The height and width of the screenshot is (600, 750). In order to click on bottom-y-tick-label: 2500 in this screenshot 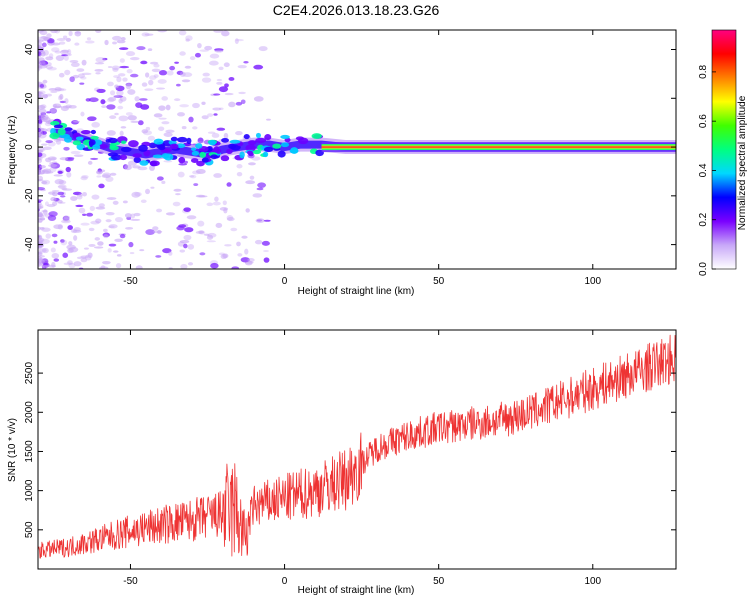, I will do `click(29, 373)`.